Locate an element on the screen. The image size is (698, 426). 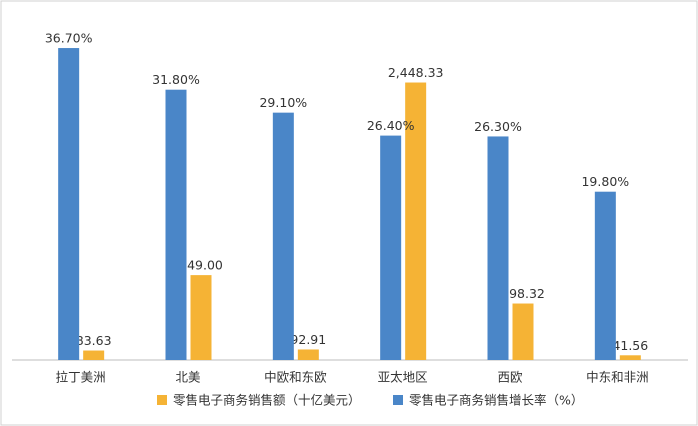
data-label: 498.32 is located at coordinates (523, 293).